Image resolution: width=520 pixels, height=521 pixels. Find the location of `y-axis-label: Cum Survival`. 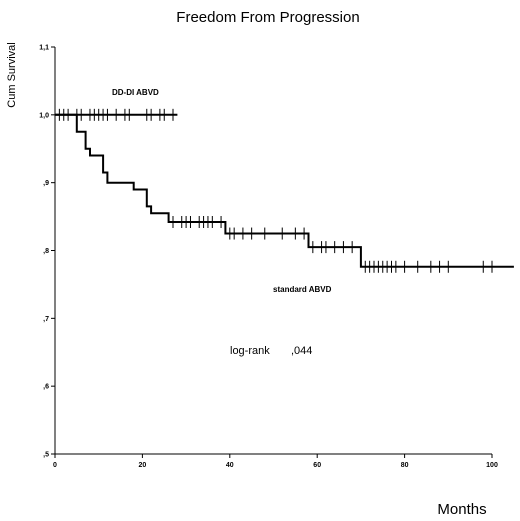

y-axis-label: Cum Survival is located at coordinates (12, 74).